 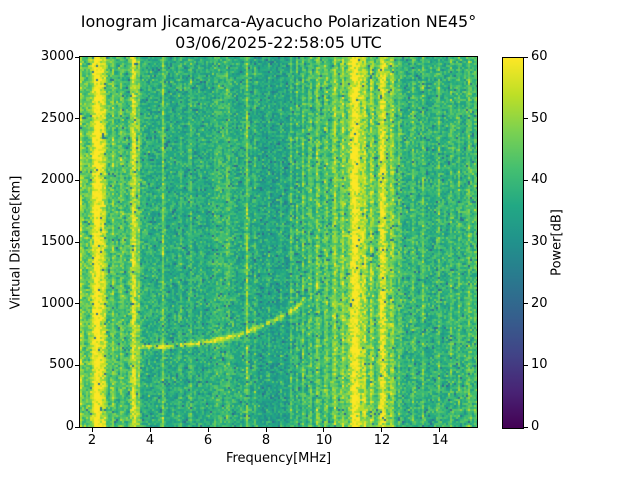 I want to click on x-tick-label: 10, so click(x=324, y=440).